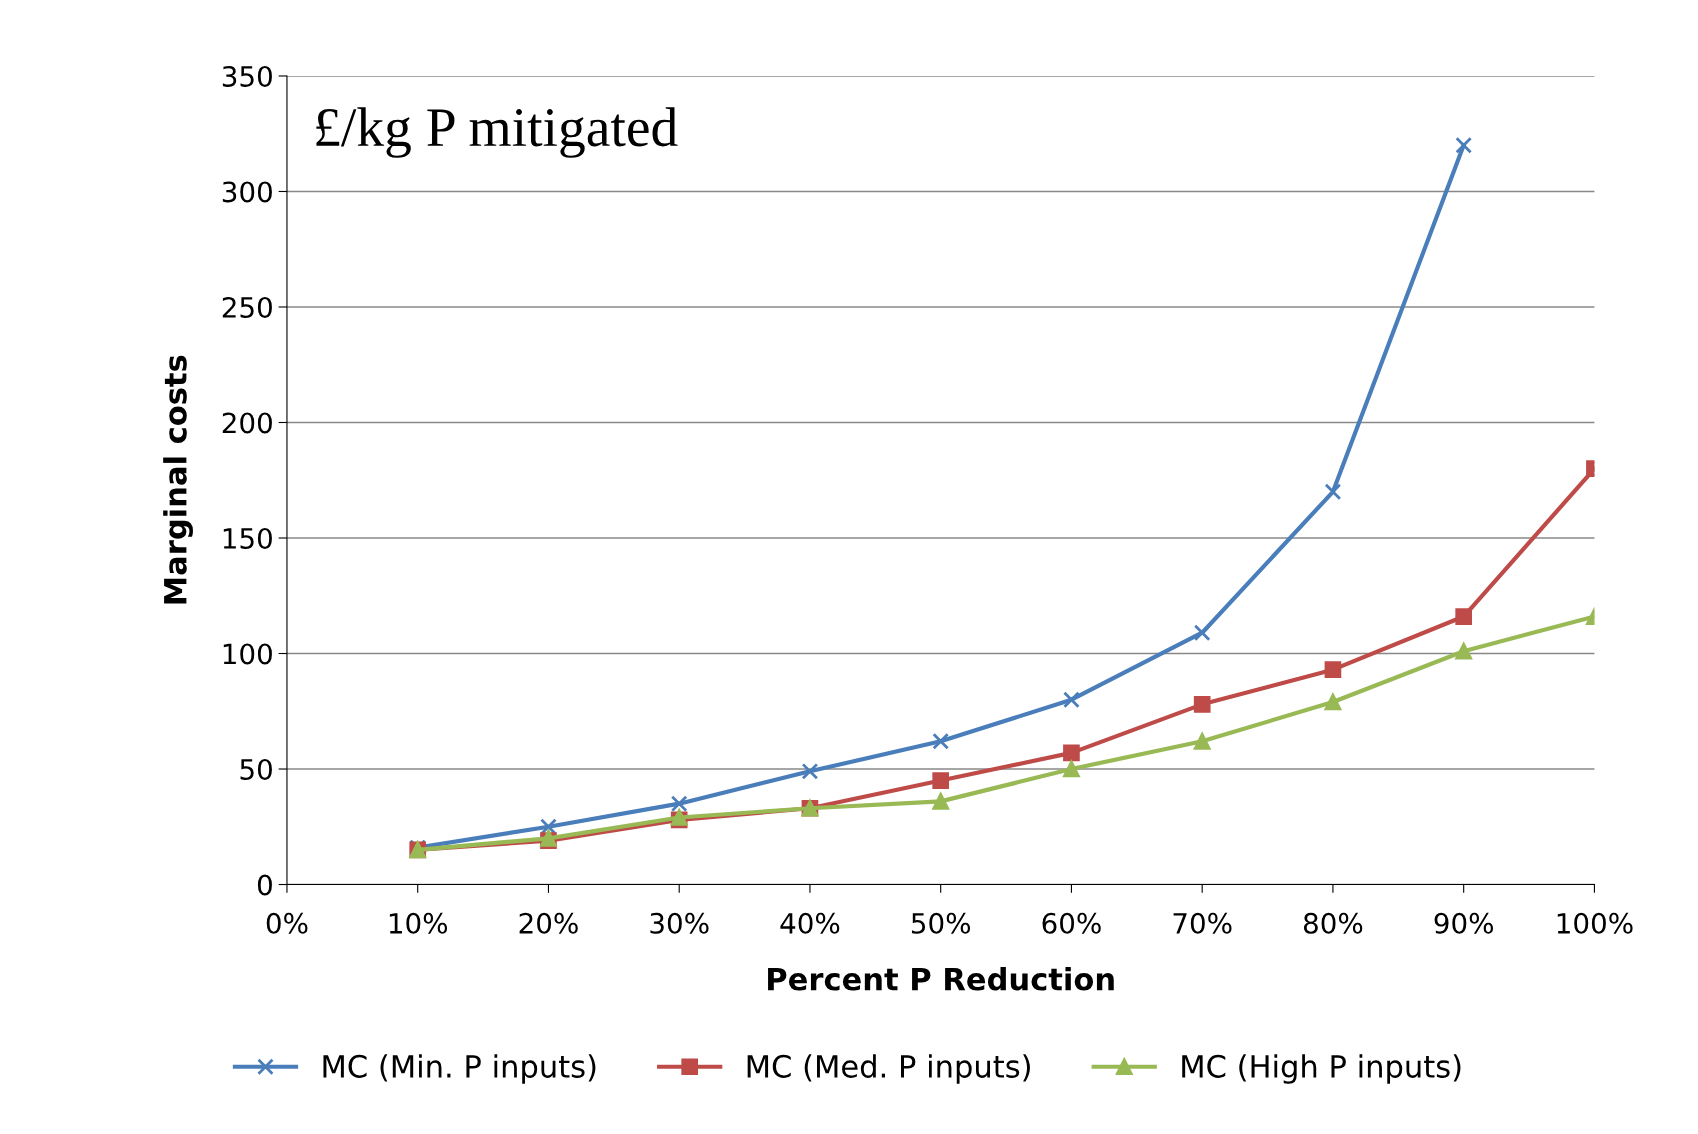 This screenshot has height=1134, width=1698. I want to click on y-tick-label: 300, so click(247, 192).